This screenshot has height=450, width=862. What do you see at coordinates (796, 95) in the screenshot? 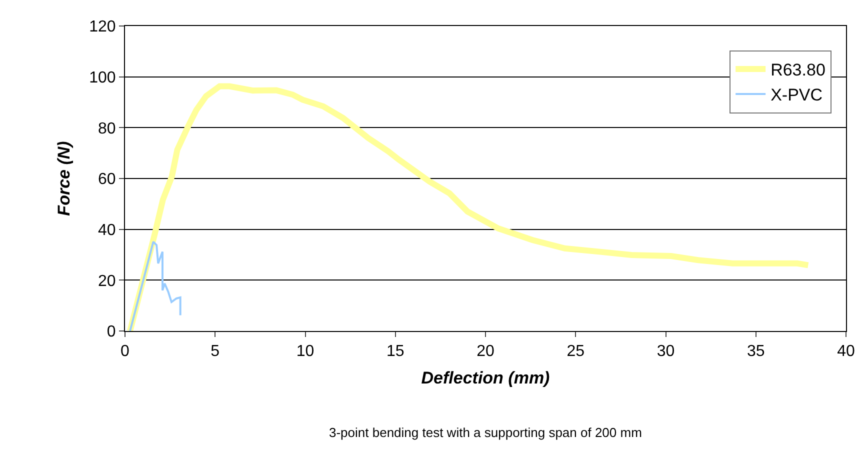
I see `legend-label: X-PVC` at bounding box center [796, 95].